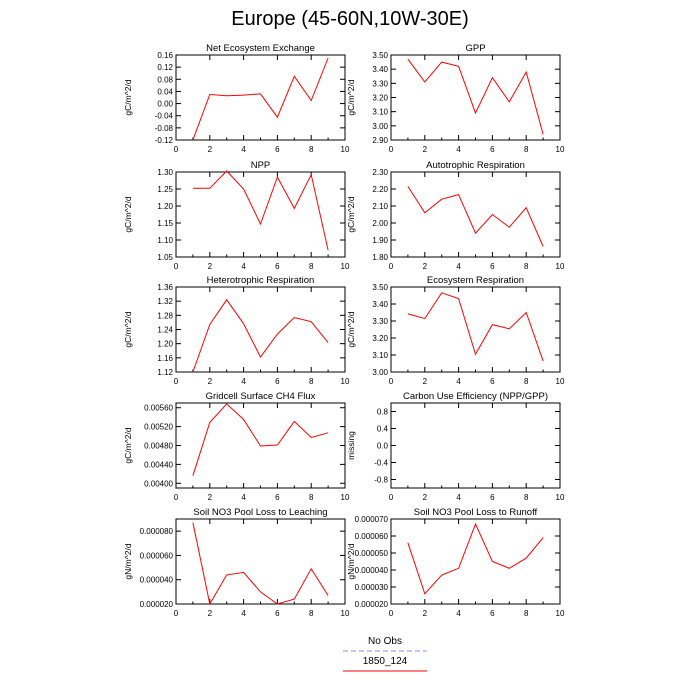 The height and width of the screenshot is (700, 700). What do you see at coordinates (165, 104) in the screenshot?
I see `y-tick-label: 0.00` at bounding box center [165, 104].